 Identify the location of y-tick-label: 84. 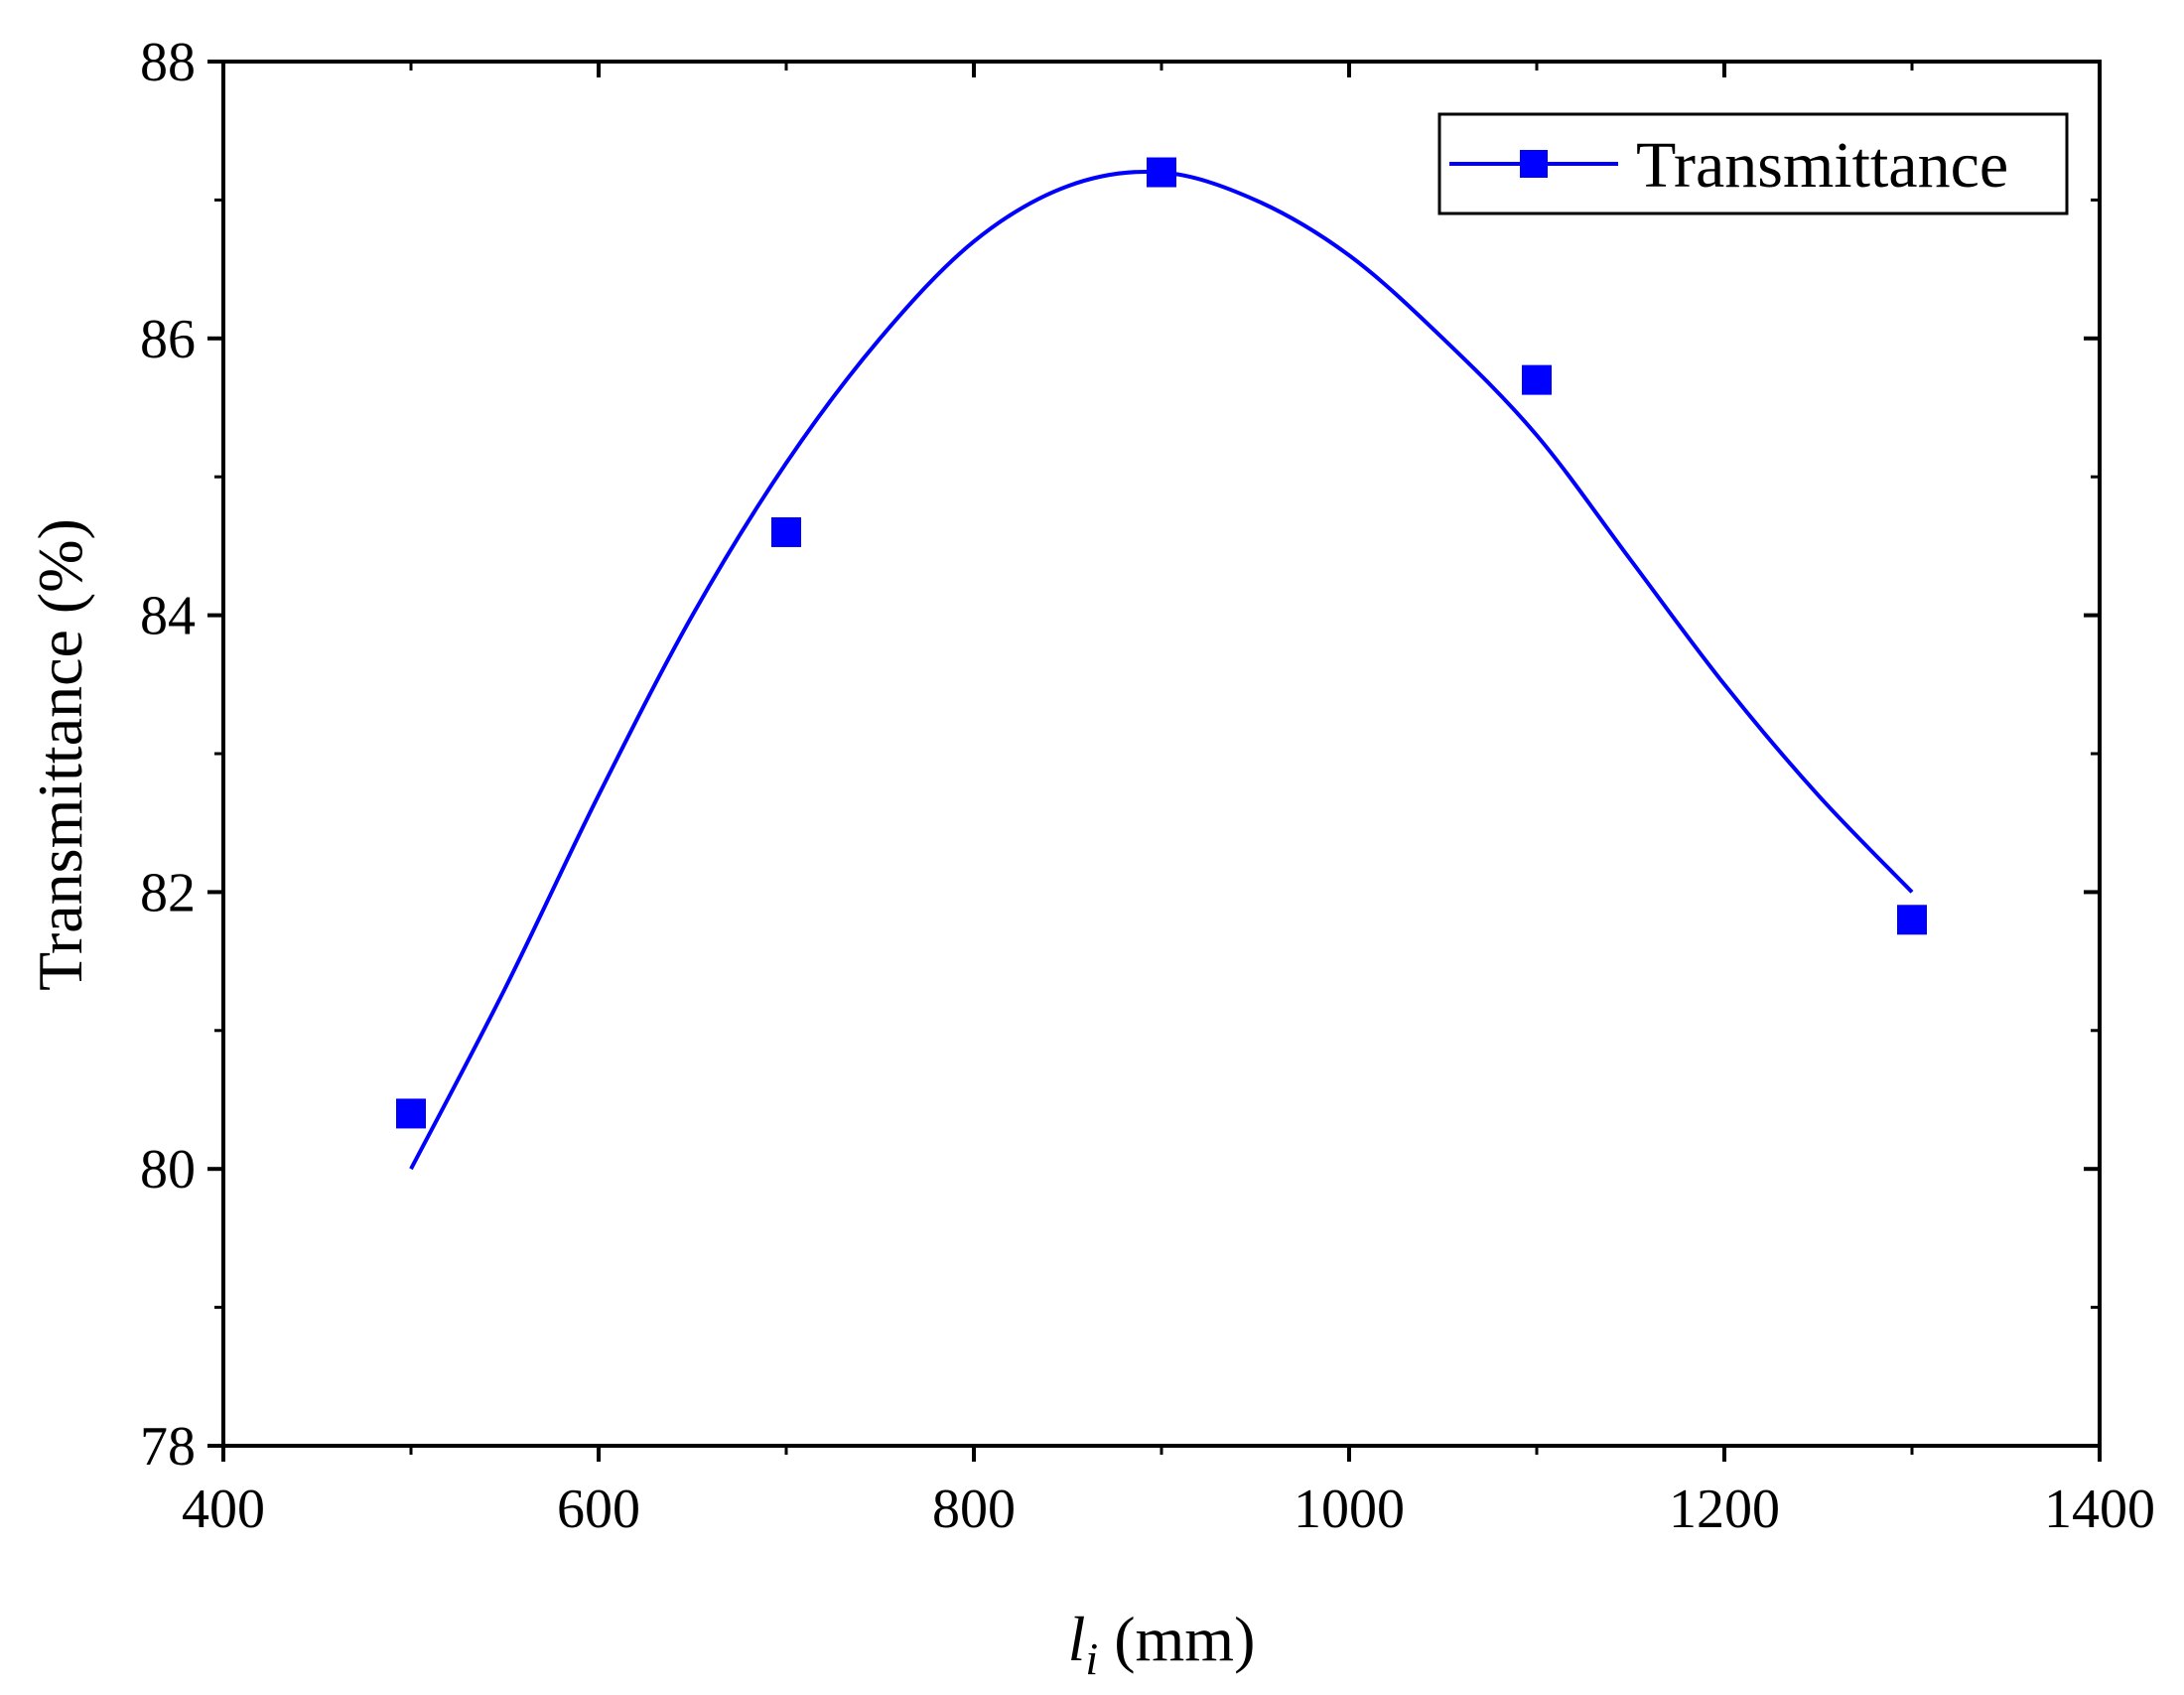
(168, 617).